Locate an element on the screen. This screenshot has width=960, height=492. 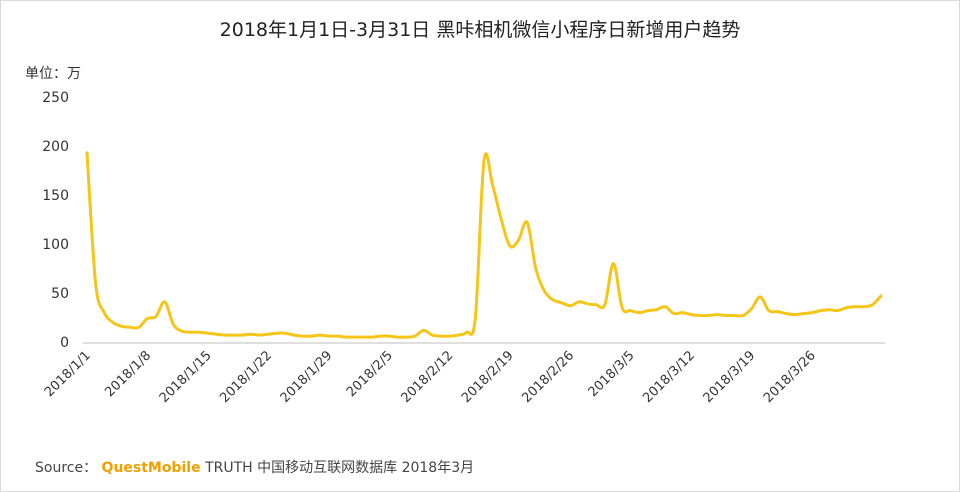
y-tick-label: 200 is located at coordinates (55, 147).